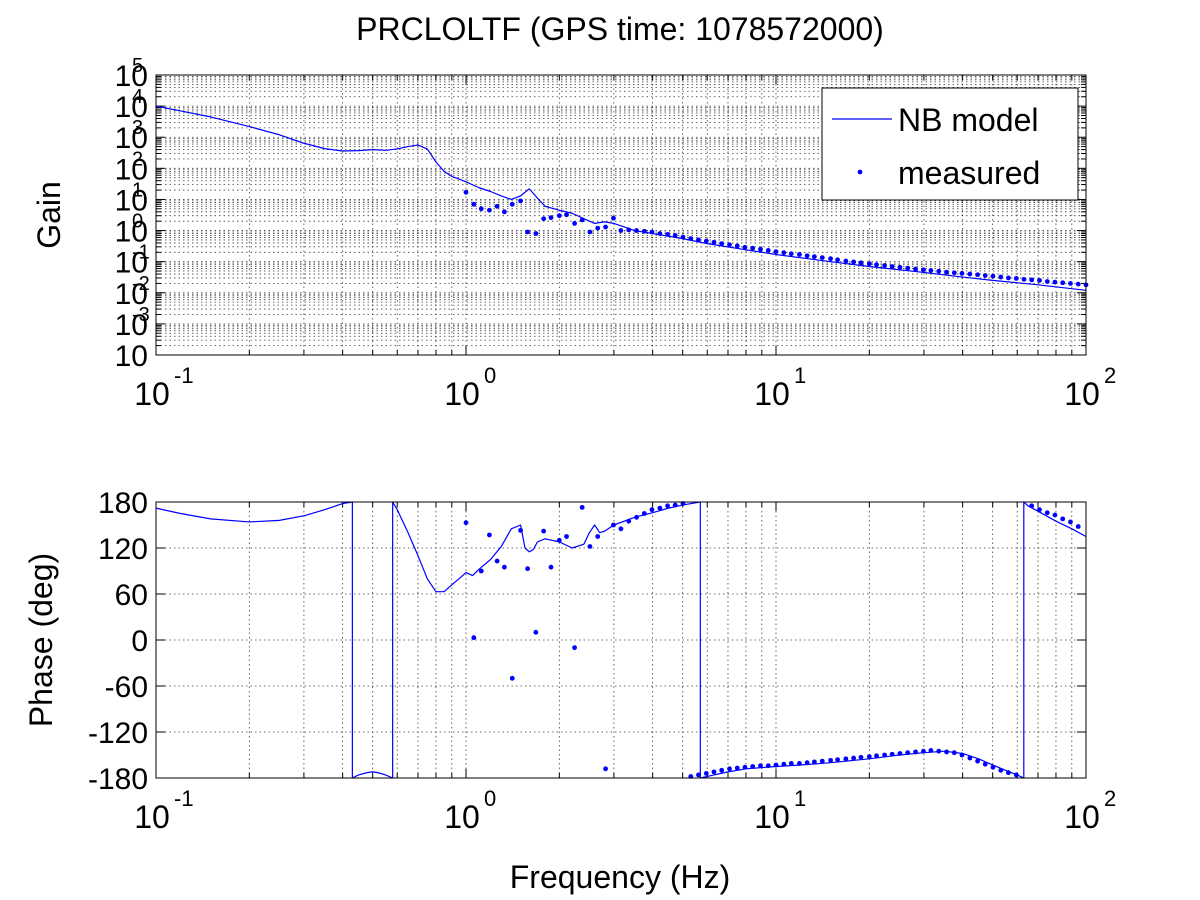 The height and width of the screenshot is (900, 1200). Describe the element at coordinates (1110, 375) in the screenshot. I see `x-tick-label-exponent: 2` at that location.